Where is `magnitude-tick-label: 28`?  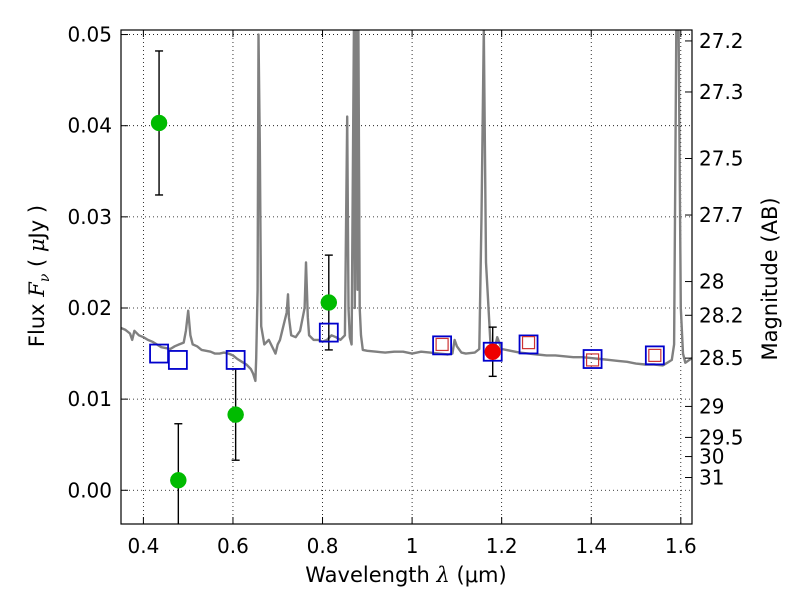
magnitude-tick-label: 28 is located at coordinates (711, 282).